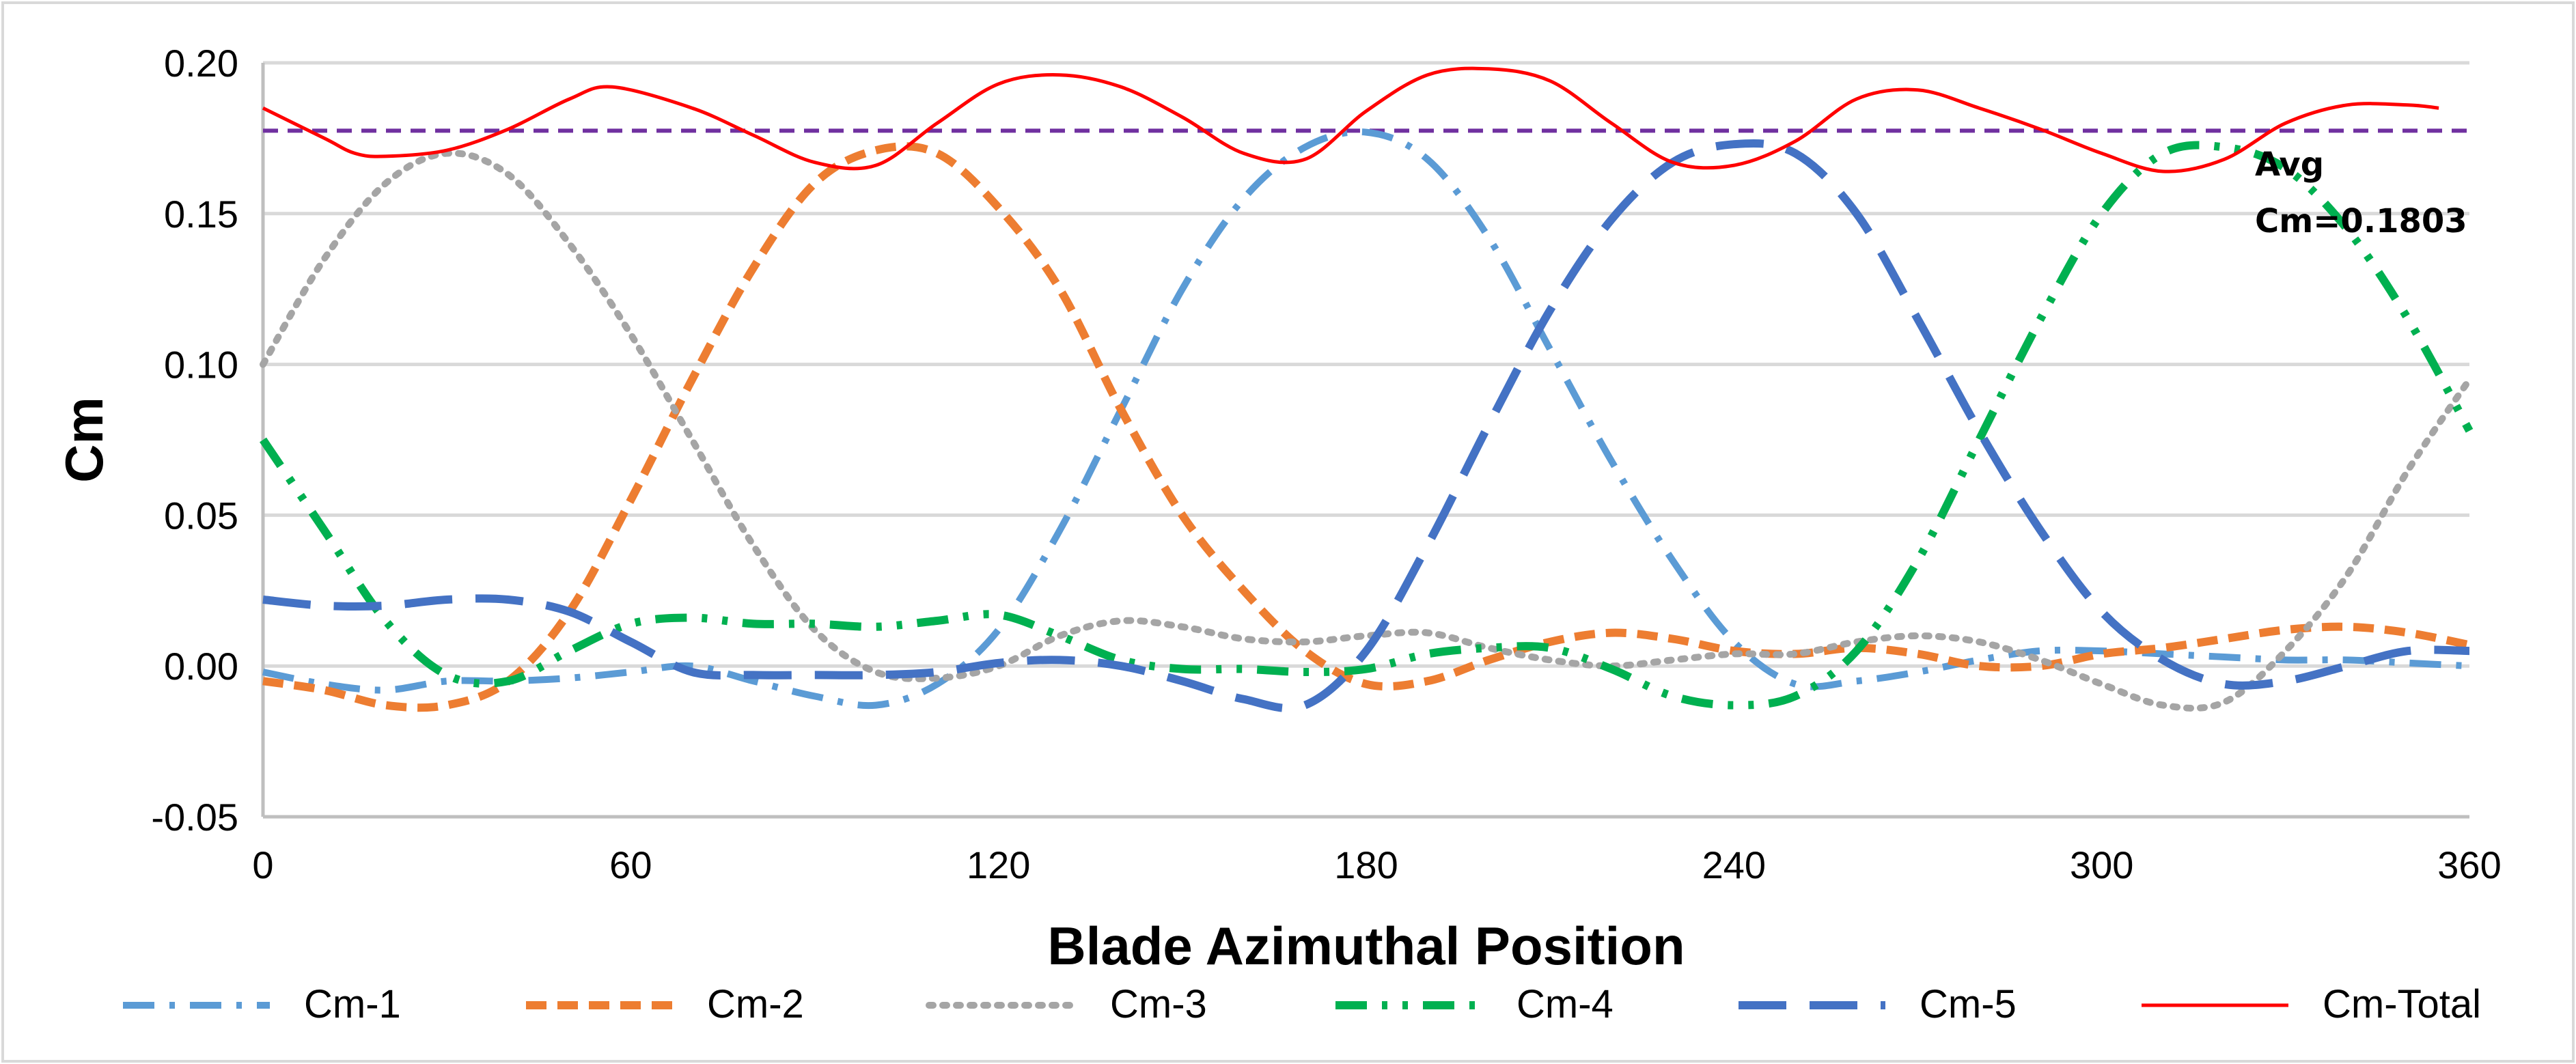  Describe the element at coordinates (2312, 1004) in the screenshot. I see `legend-item-cm-total: Cm-Total` at that location.